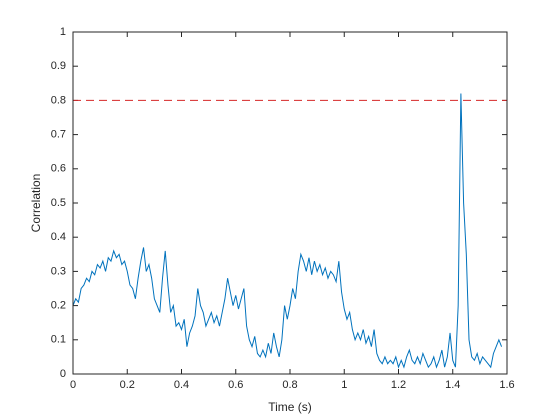  What do you see at coordinates (63, 374) in the screenshot?
I see `y-tick-label: 0` at bounding box center [63, 374].